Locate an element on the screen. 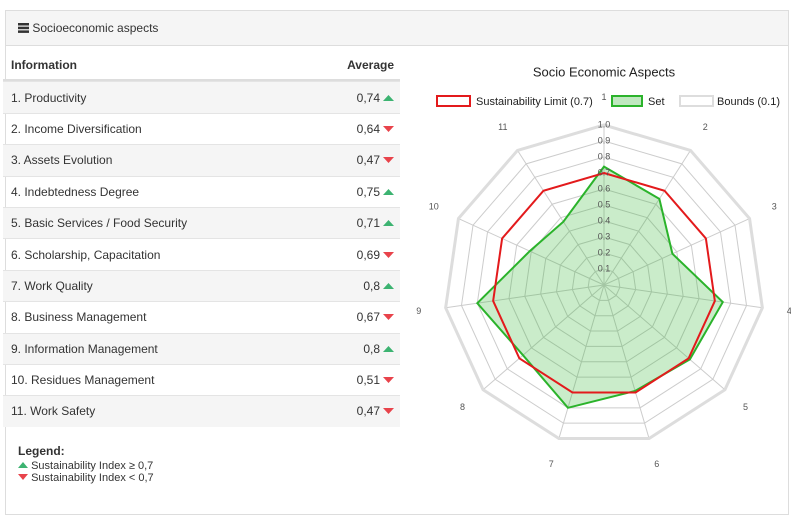  table-row: 4. Indebtedness Degree 0,75 is located at coordinates (201, 191).